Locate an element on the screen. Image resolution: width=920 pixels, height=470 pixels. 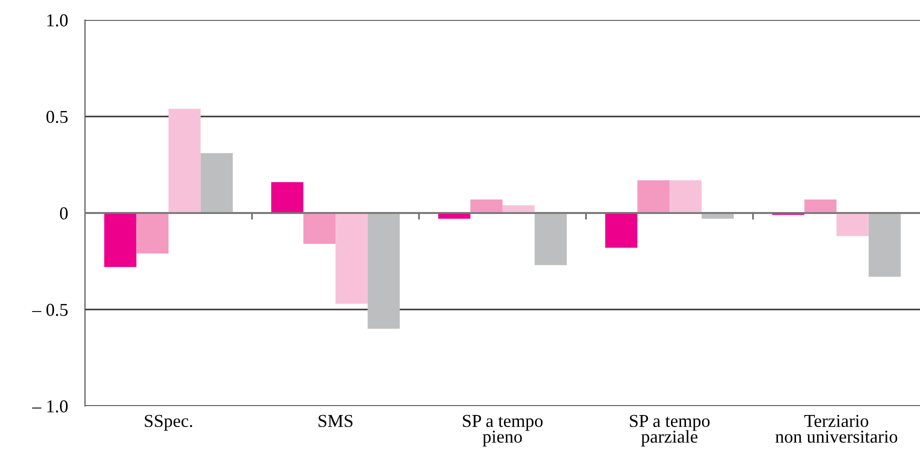
x-tick-label: SP a tempo parziale is located at coordinates (670, 430).